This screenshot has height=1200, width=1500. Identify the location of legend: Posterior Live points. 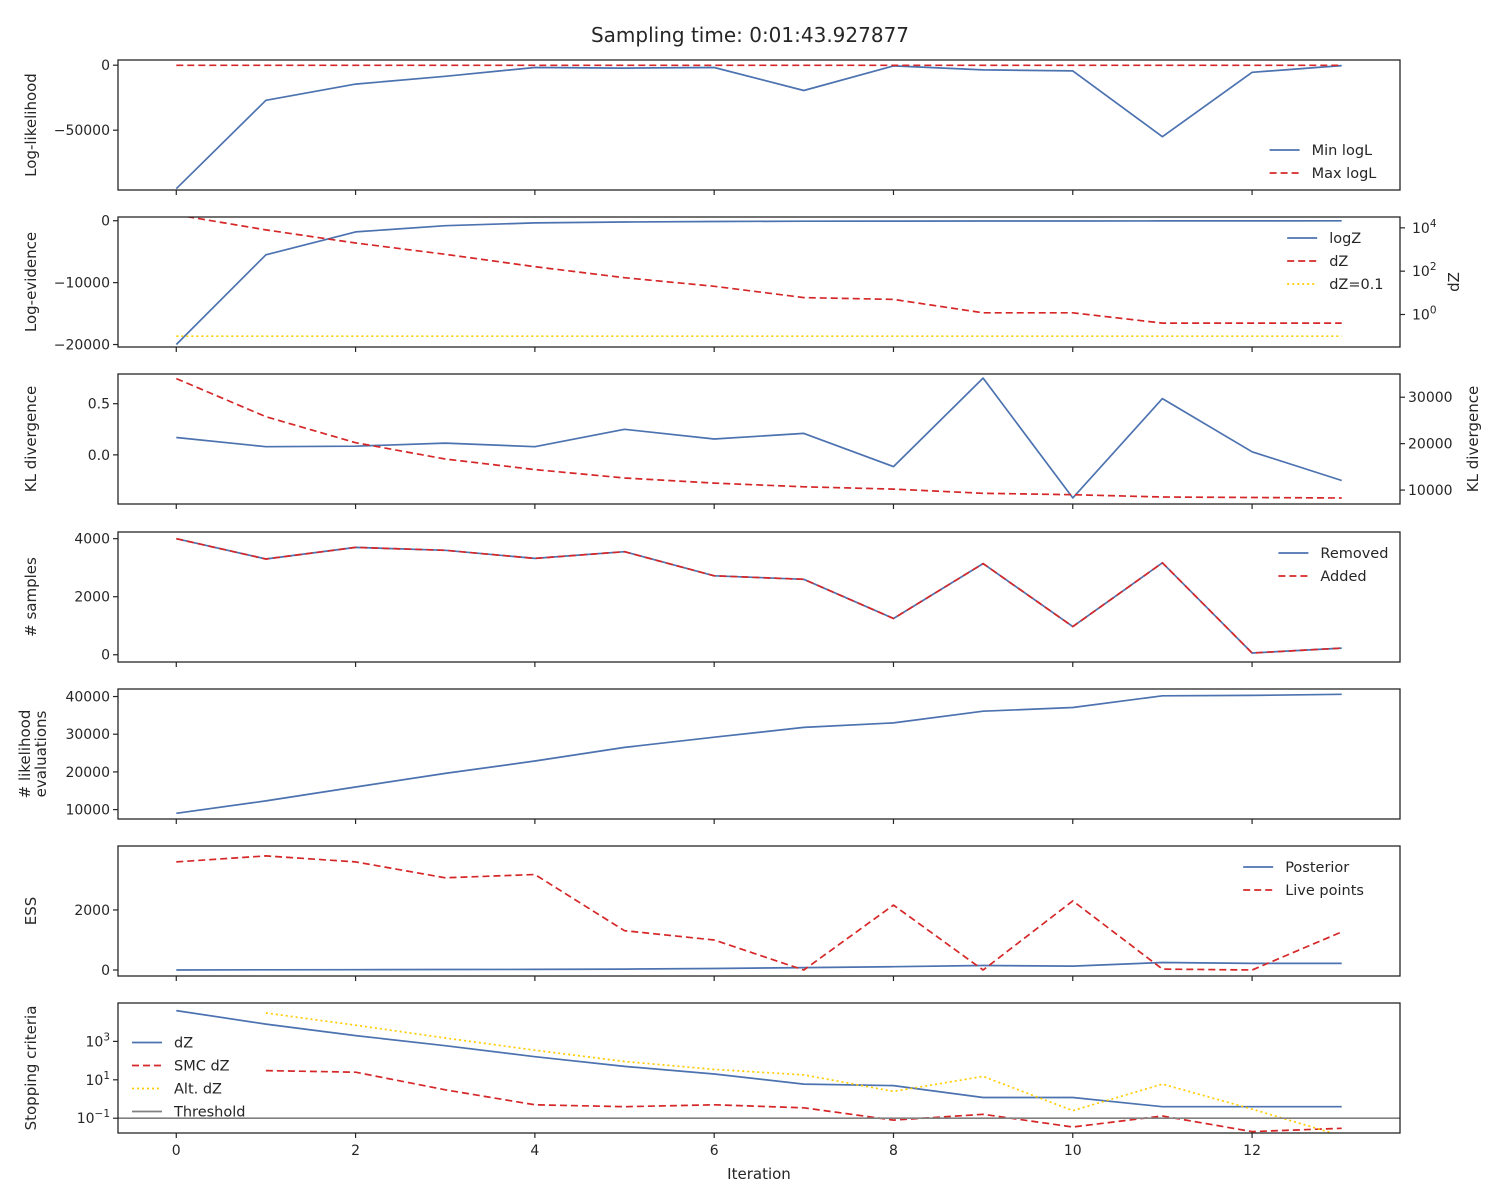
(1303, 879).